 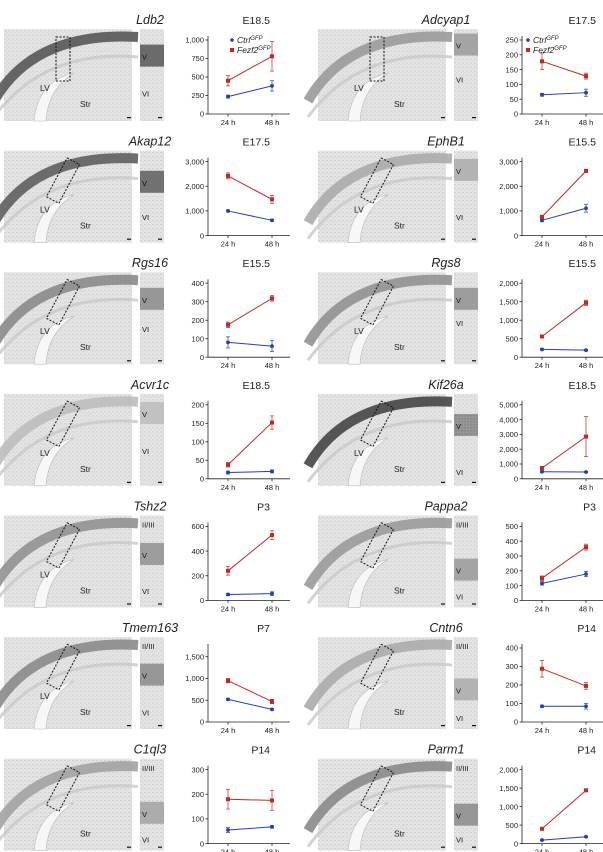 What do you see at coordinates (150, 385) in the screenshot?
I see `gene-title: Acvr1c` at bounding box center [150, 385].